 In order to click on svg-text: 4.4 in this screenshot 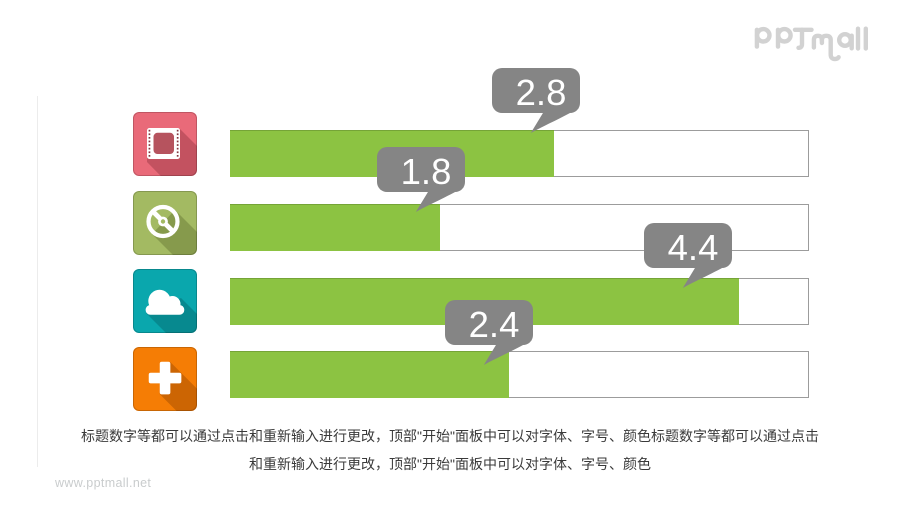, I will do `click(693, 247)`.